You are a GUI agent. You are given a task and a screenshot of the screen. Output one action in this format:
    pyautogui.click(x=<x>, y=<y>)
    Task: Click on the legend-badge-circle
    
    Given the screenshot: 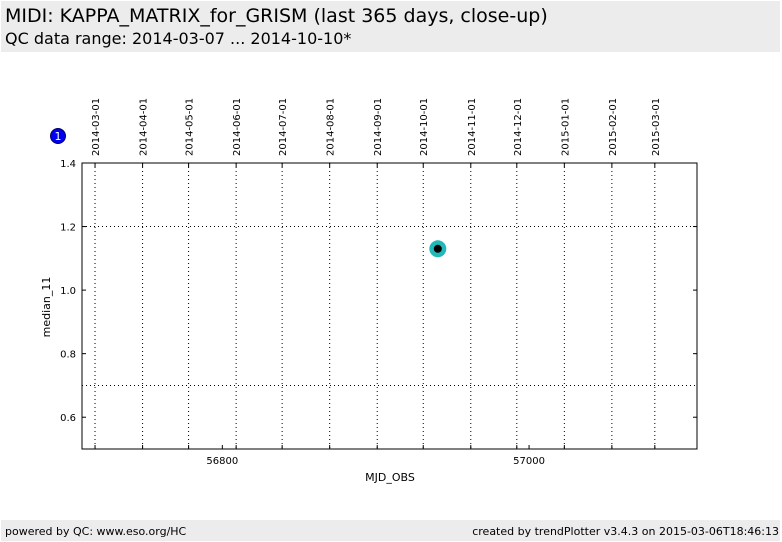 What is the action you would take?
    pyautogui.click(x=58, y=136)
    